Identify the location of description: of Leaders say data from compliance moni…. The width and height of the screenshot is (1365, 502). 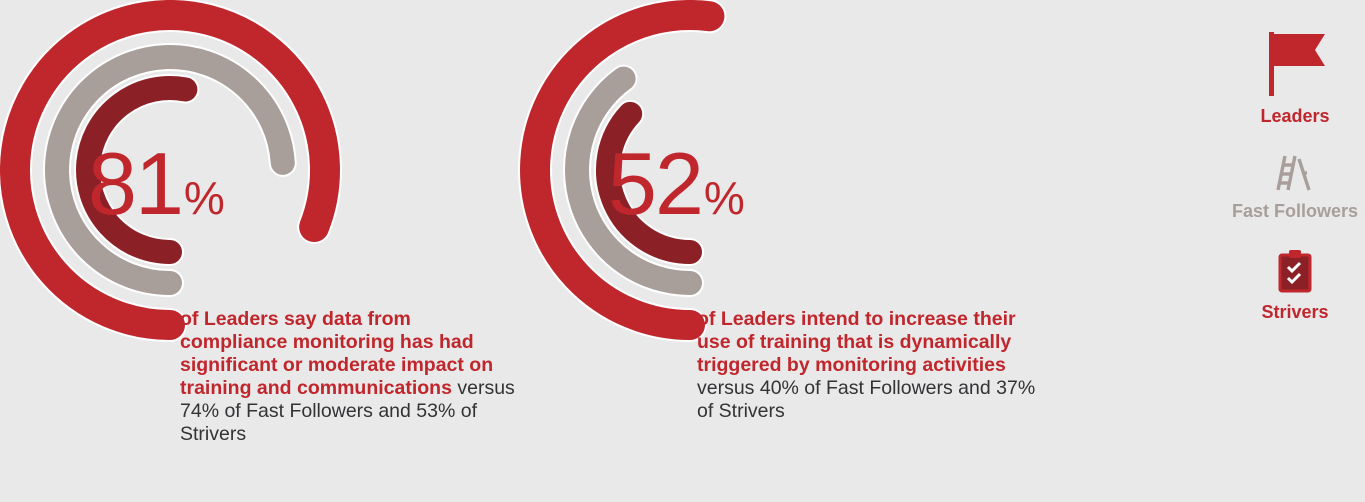
(350, 377).